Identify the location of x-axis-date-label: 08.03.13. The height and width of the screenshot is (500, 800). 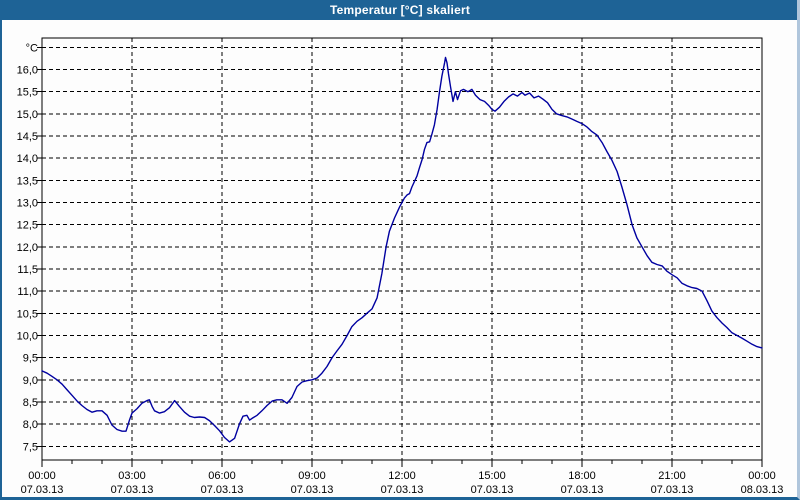
(762, 490).